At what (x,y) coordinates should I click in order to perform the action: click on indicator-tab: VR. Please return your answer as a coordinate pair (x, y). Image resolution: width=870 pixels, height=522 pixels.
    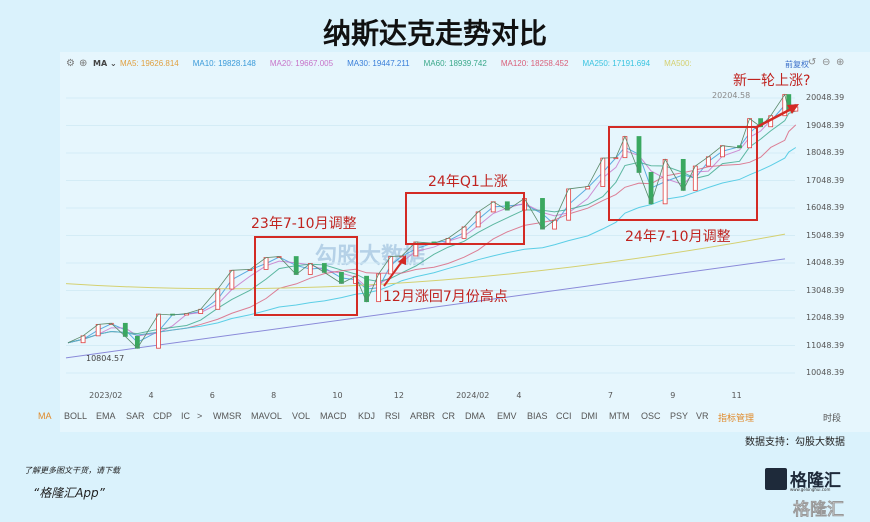
    Looking at the image, I should click on (702, 416).